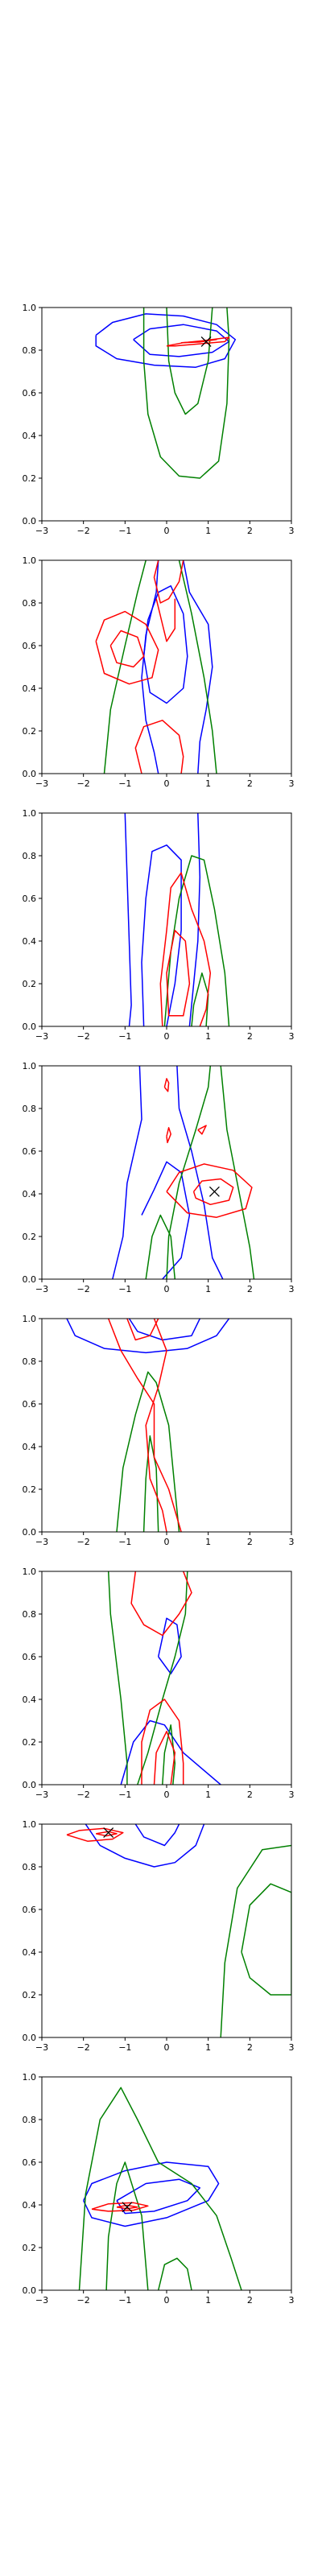 The width and height of the screenshot is (322, 2576). I want to click on subplot-2: −3 −2 −1 0 1 2 3 0.0 0.2 0.4 0.6 0.8 1.0, so click(159, 672).